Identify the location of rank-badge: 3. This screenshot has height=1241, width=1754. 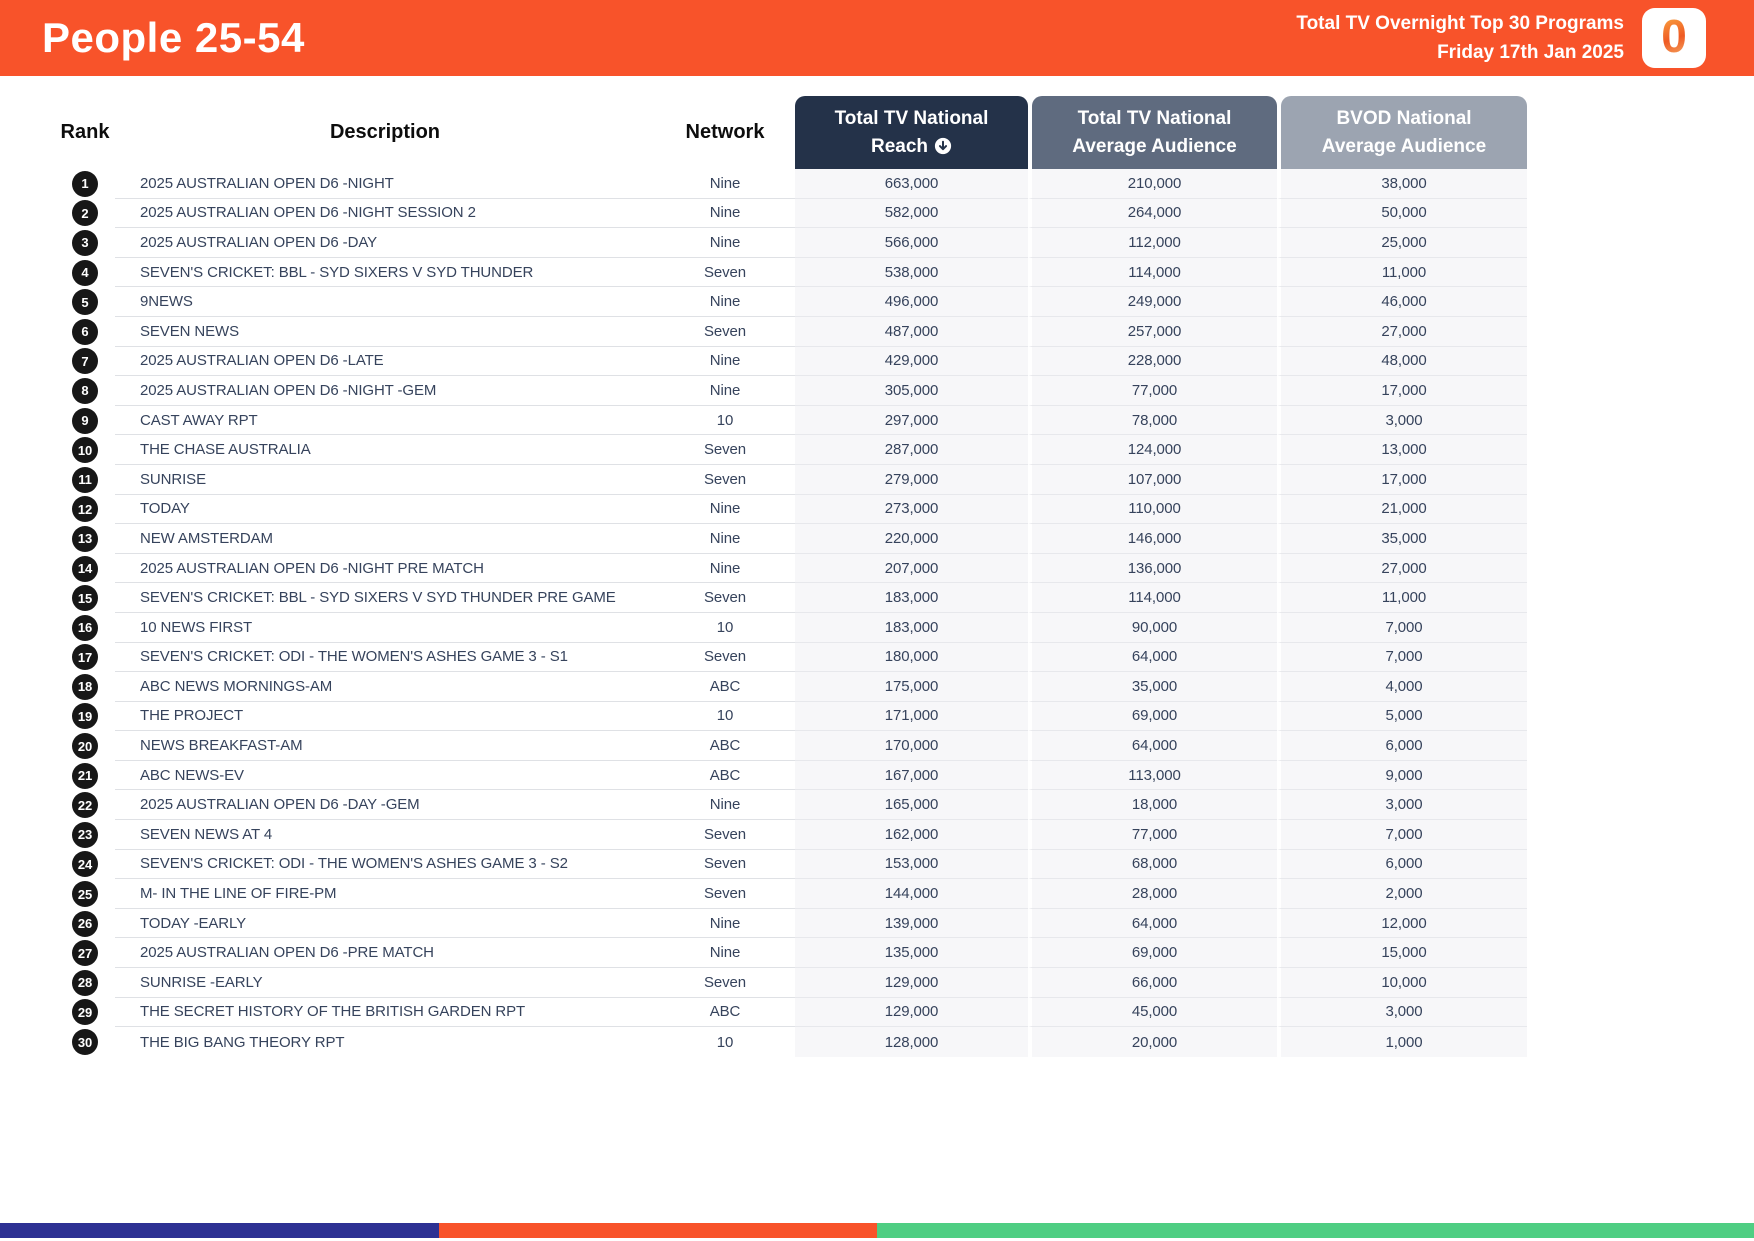
(85, 242).